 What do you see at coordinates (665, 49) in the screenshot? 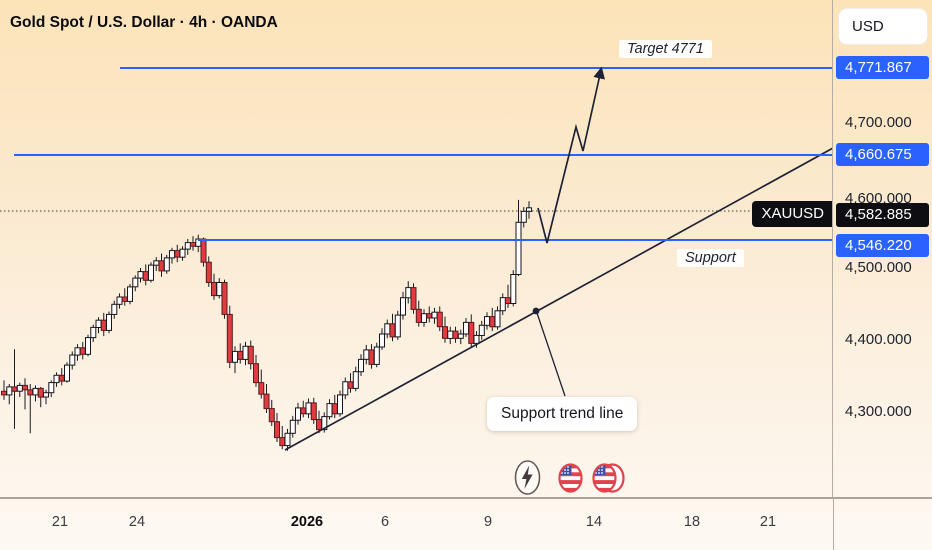
I see `target-annotation: Target 4771` at bounding box center [665, 49].